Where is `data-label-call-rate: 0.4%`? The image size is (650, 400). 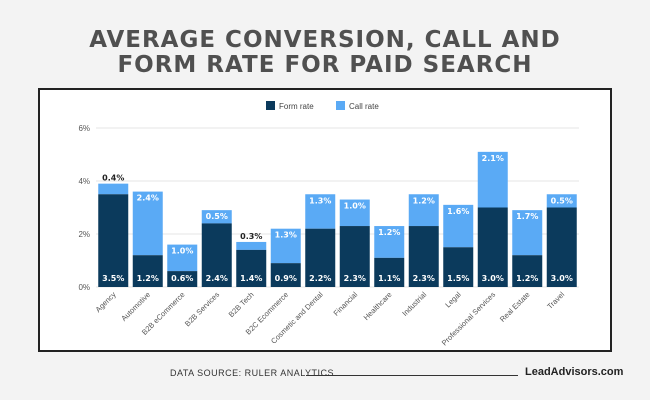
data-label-call-rate: 0.4% is located at coordinates (113, 178).